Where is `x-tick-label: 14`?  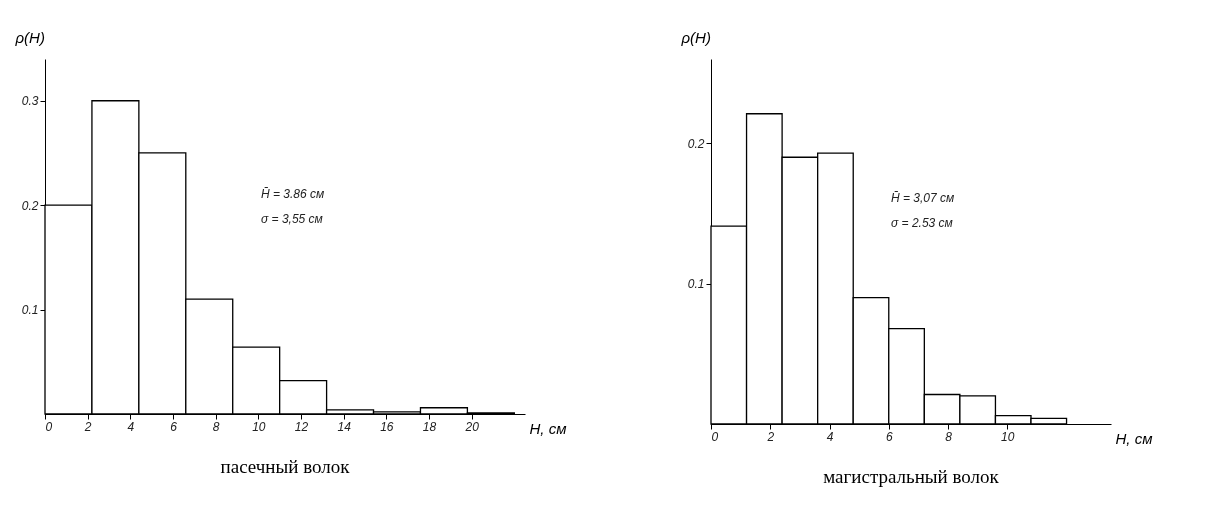 x-tick-label: 14 is located at coordinates (344, 426).